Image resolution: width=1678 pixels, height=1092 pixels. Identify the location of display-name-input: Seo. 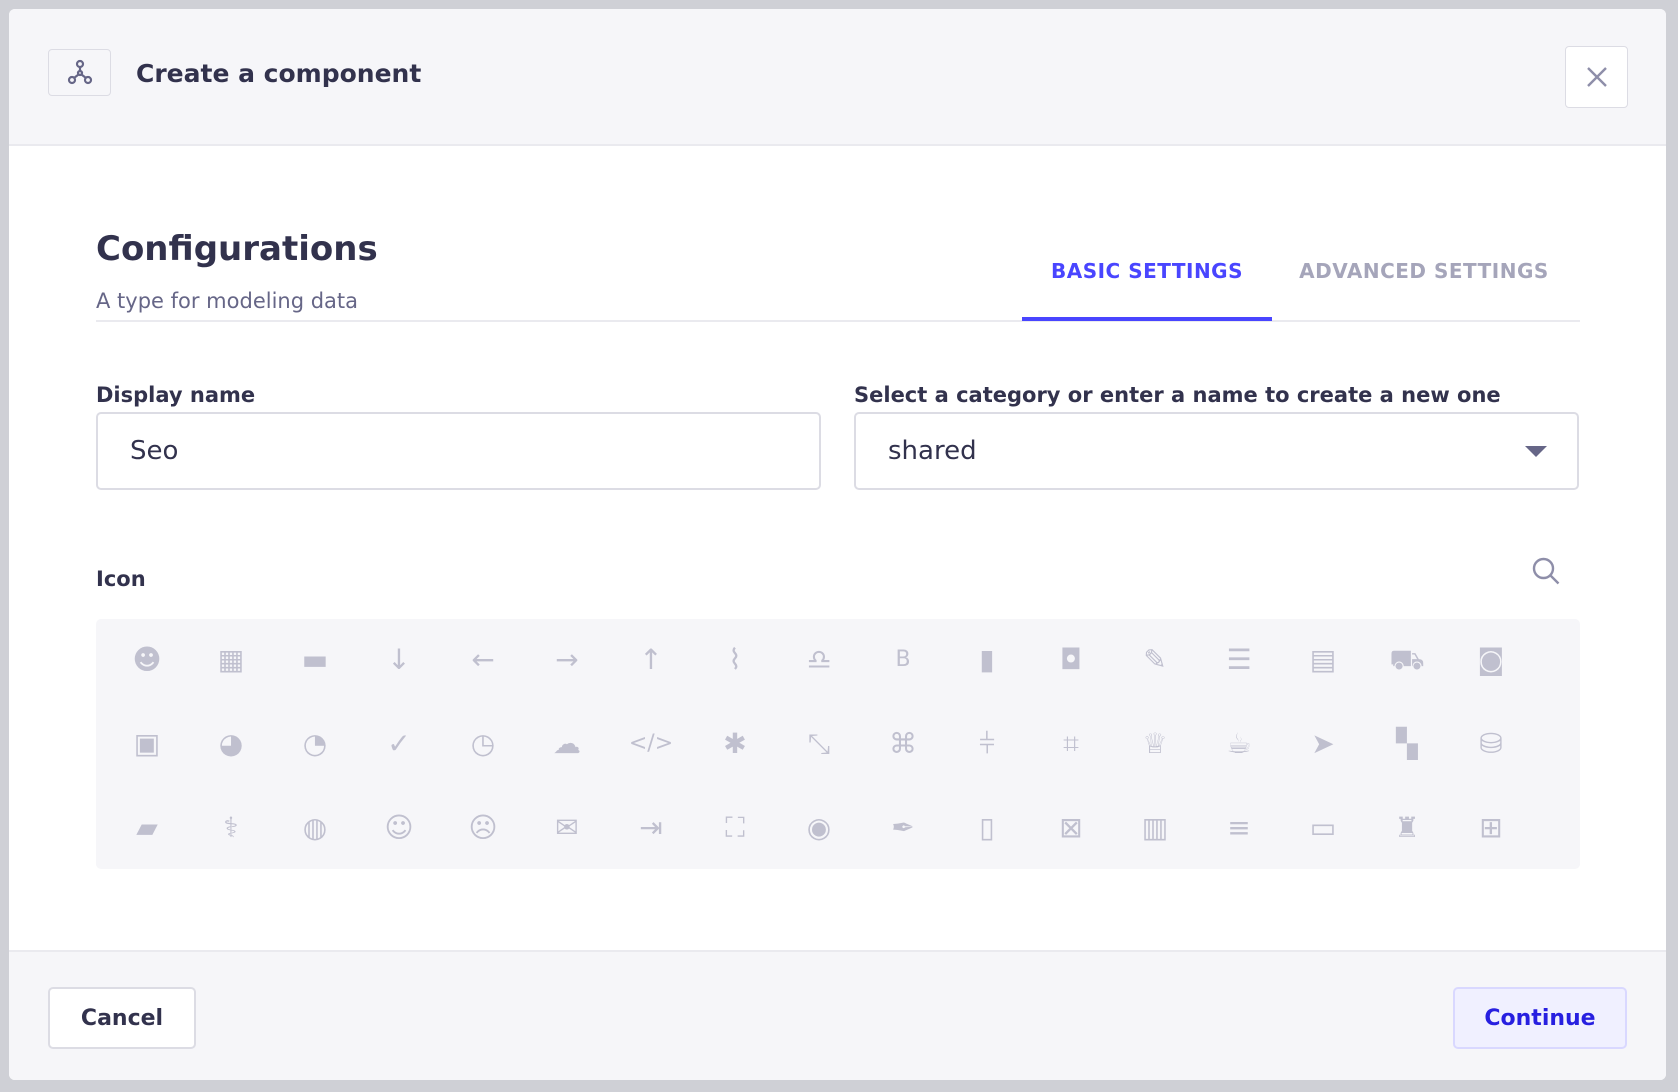
(458, 451).